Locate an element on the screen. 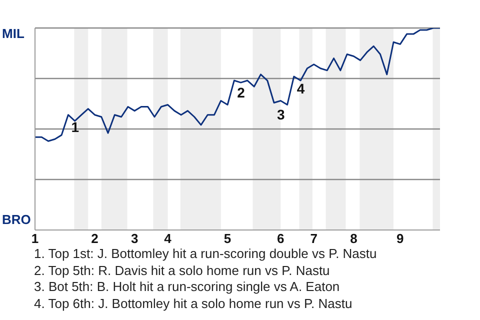 The height and width of the screenshot is (320, 480). annotation: 3 is located at coordinates (281, 114).